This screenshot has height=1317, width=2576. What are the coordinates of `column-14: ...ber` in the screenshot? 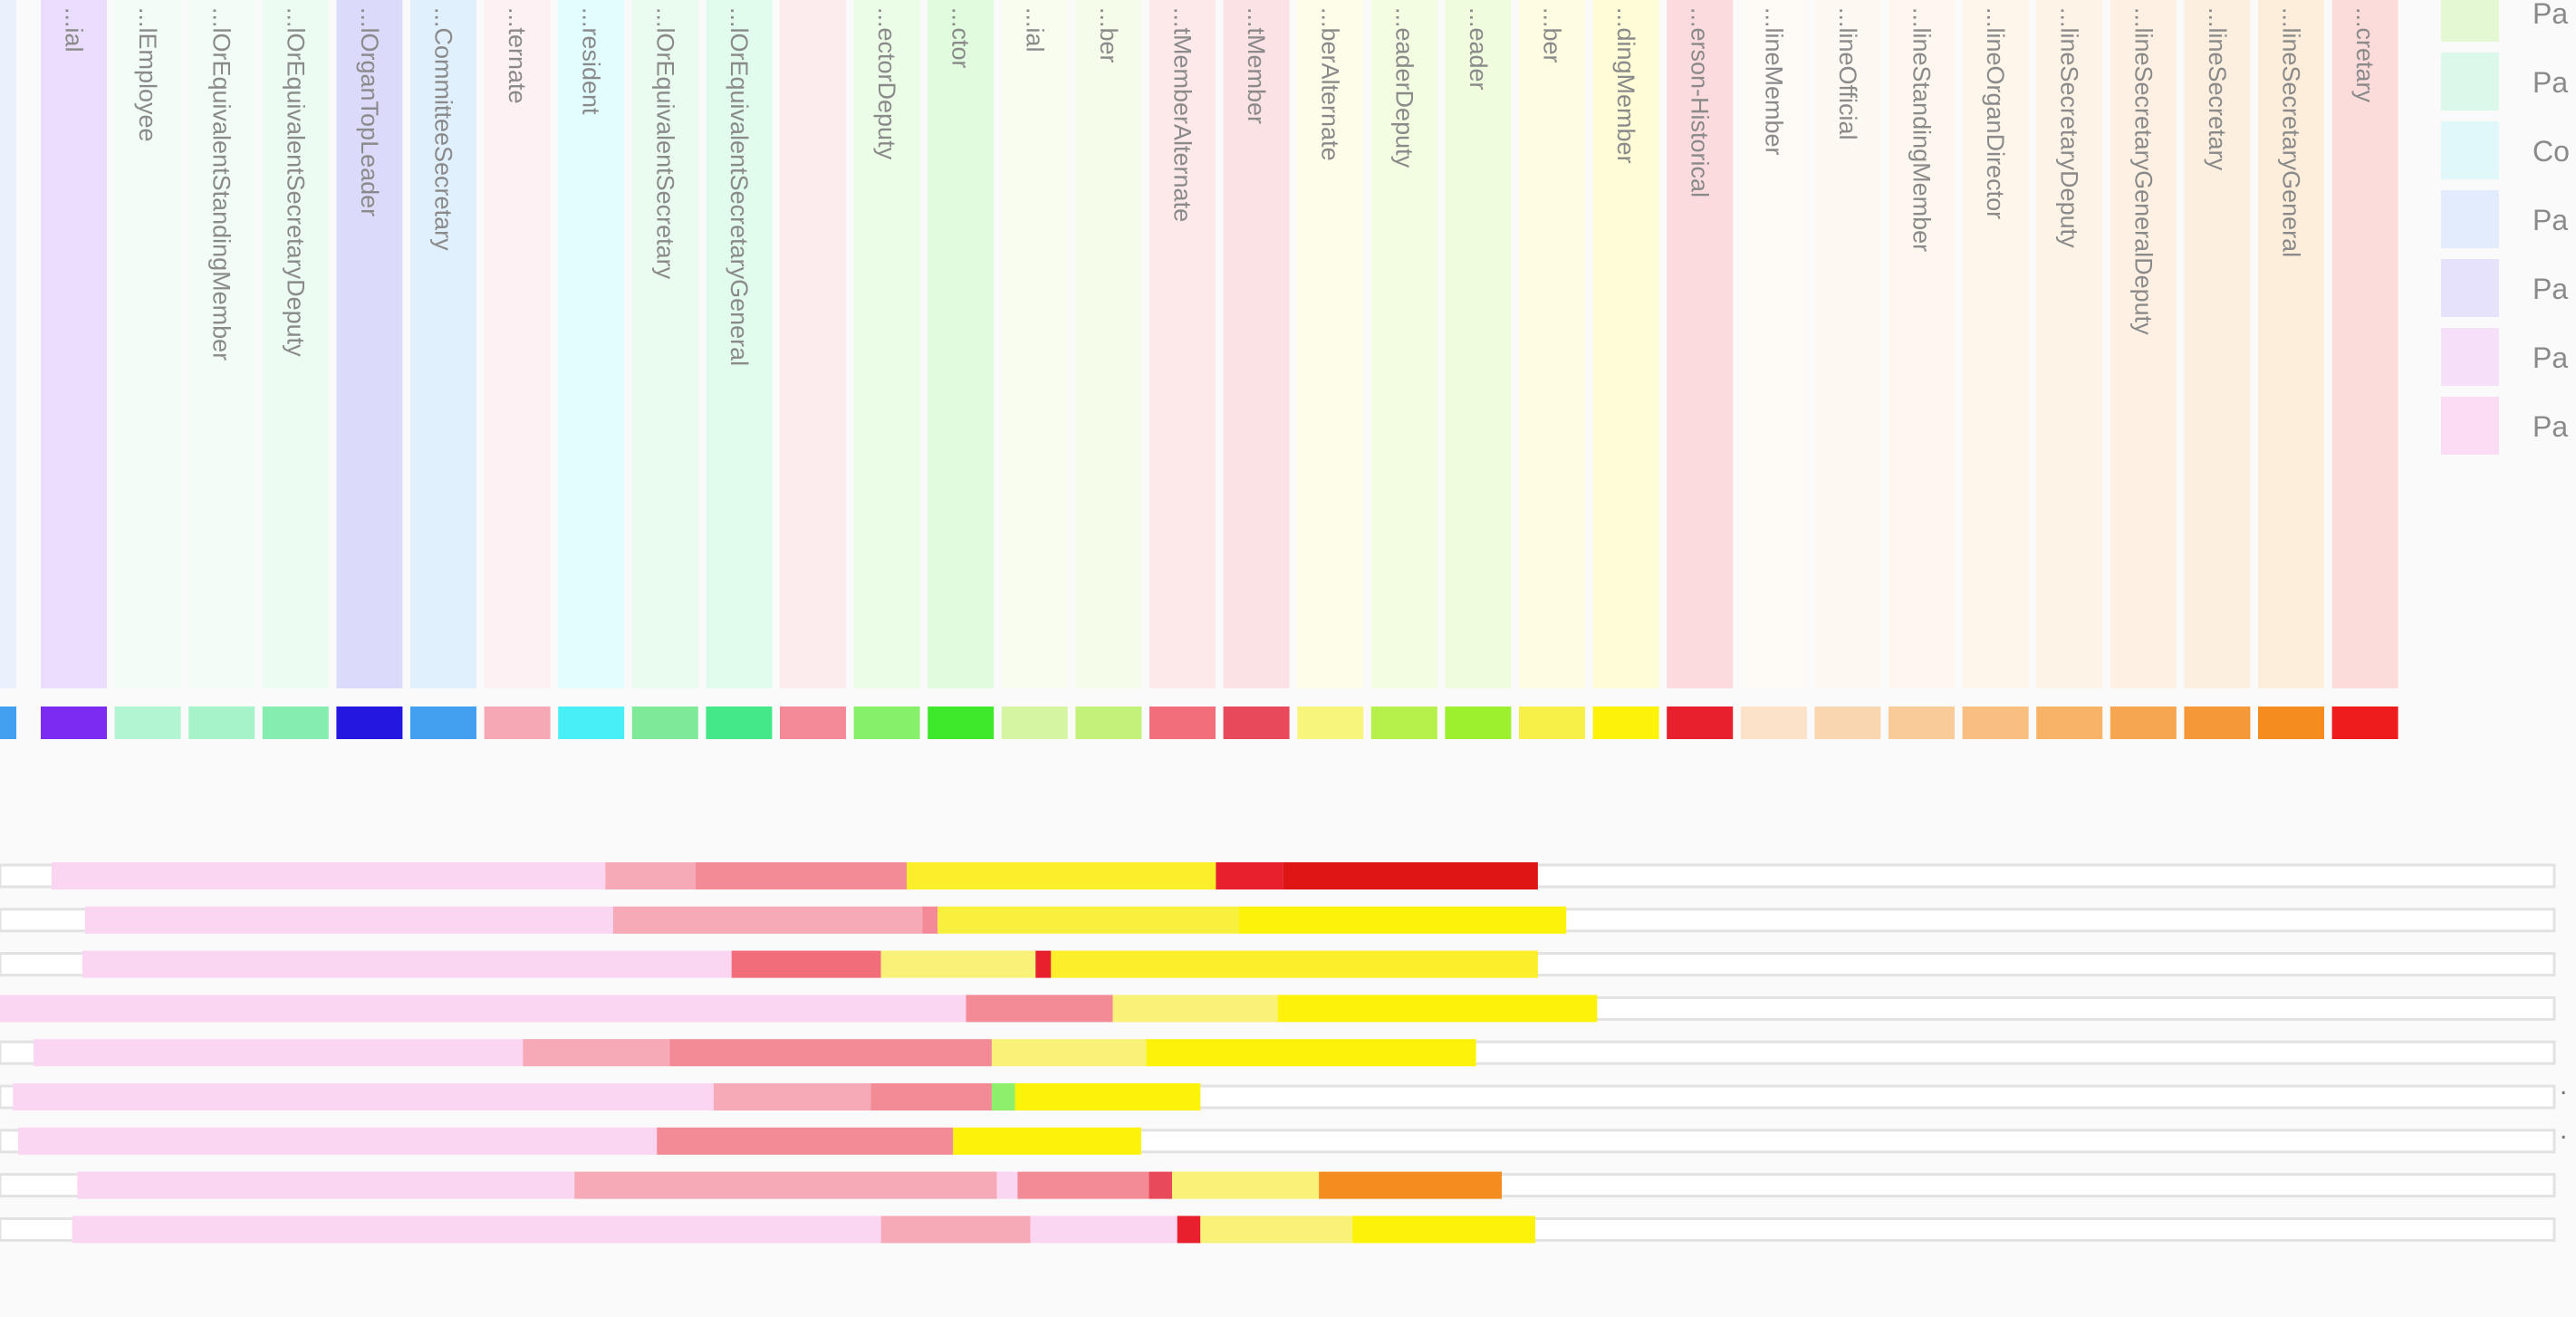 It's located at (1108, 369).